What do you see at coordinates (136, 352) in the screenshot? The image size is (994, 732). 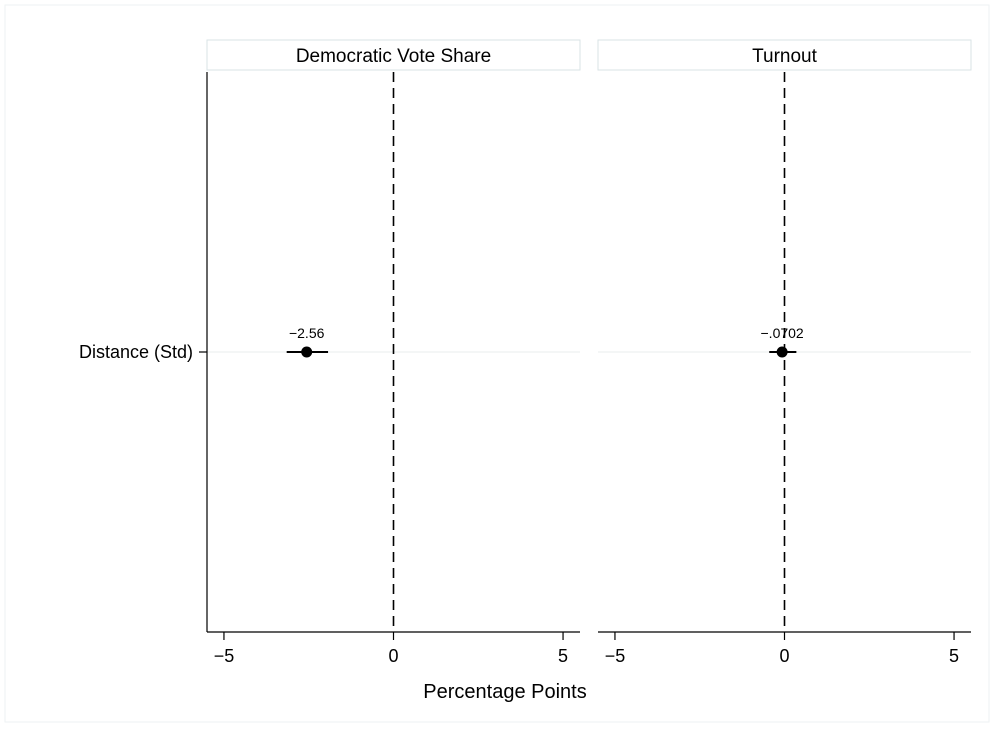 I see `y-category-label: Distance (Std)` at bounding box center [136, 352].